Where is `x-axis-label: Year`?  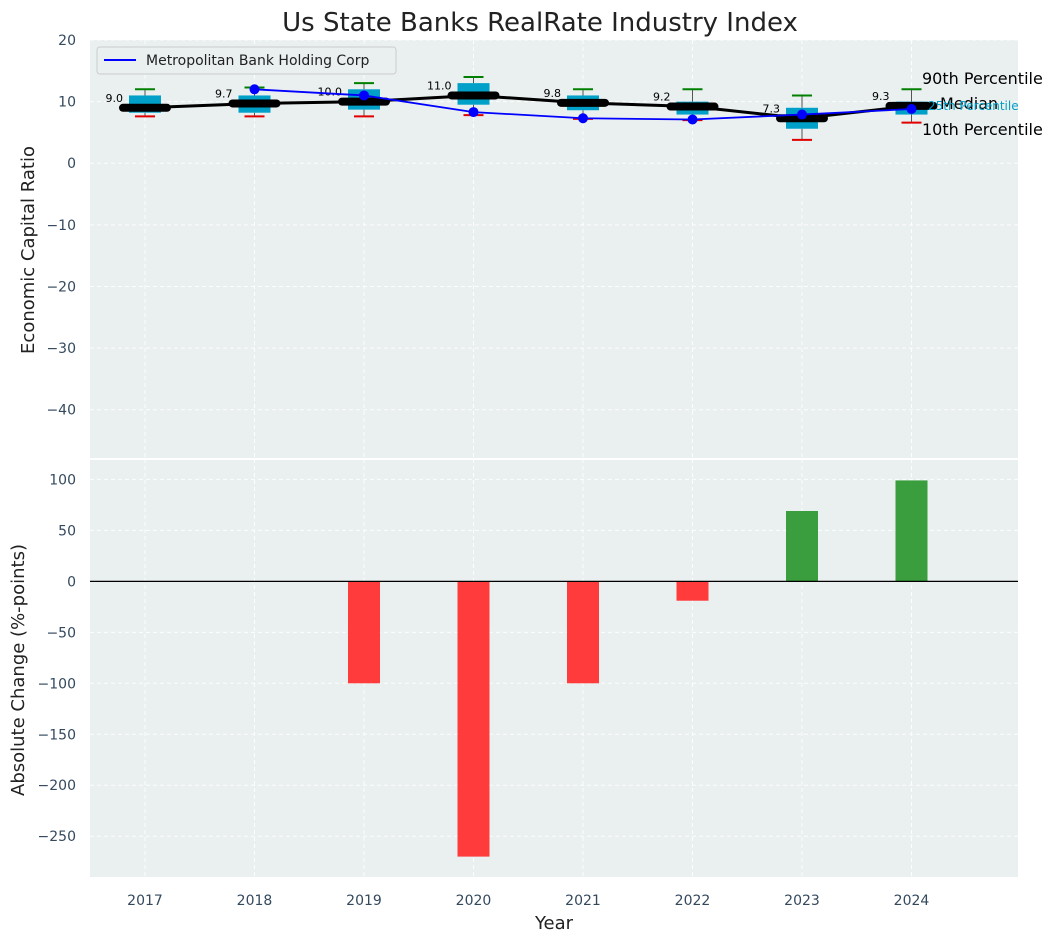
x-axis-label: Year is located at coordinates (554, 923).